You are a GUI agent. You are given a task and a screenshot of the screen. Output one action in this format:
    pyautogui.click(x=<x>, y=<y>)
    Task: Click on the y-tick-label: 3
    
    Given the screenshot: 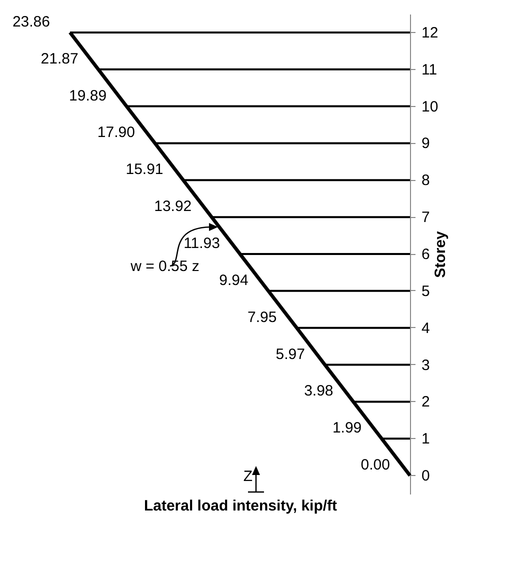 What is the action you would take?
    pyautogui.click(x=426, y=365)
    